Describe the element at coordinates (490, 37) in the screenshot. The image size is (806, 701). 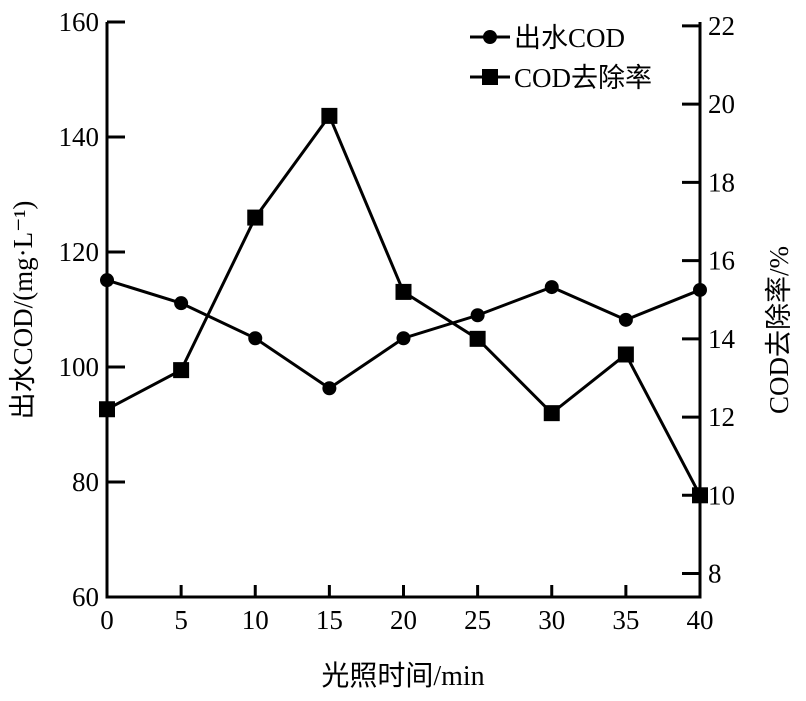
I see `legend-marker-circle` at that location.